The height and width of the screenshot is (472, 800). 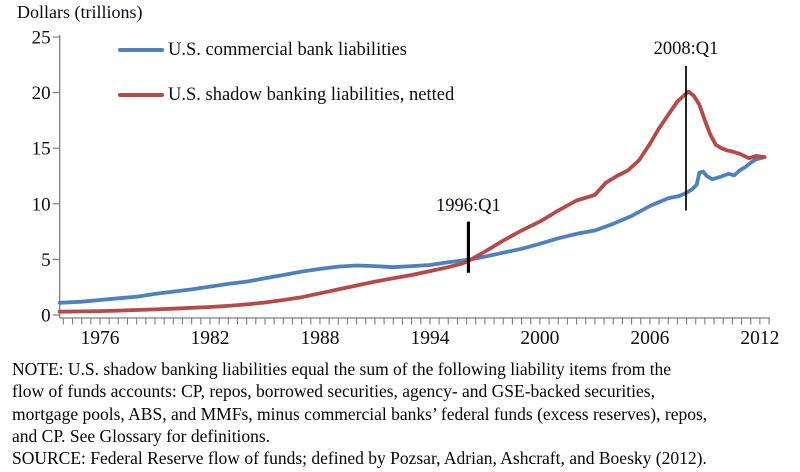 I want to click on y-tick-label: 5, so click(x=46, y=260).